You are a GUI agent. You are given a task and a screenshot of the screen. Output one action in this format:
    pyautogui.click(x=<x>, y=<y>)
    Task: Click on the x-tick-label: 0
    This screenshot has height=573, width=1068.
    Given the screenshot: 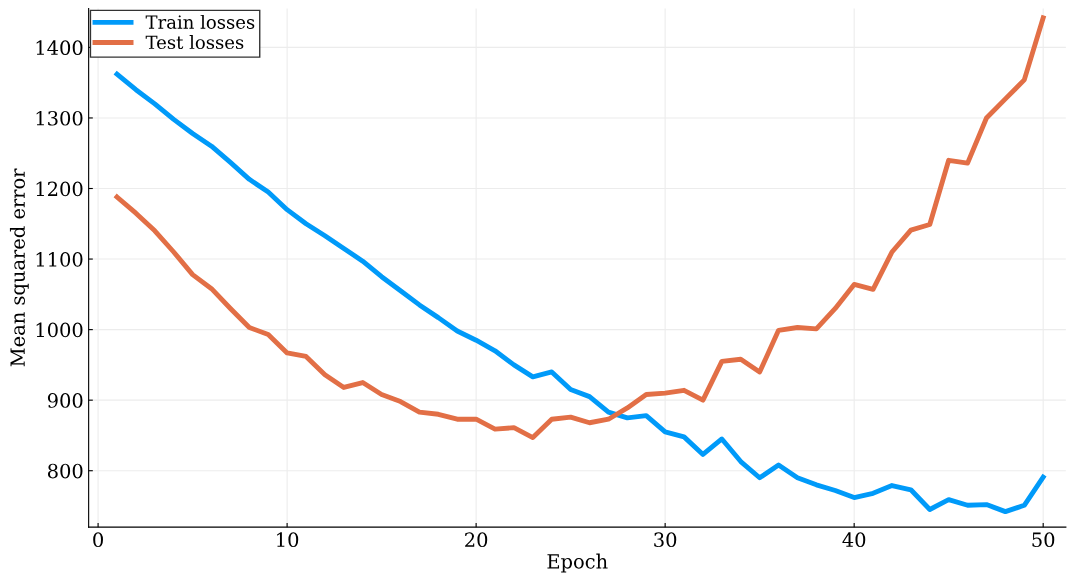 What is the action you would take?
    pyautogui.click(x=98, y=540)
    